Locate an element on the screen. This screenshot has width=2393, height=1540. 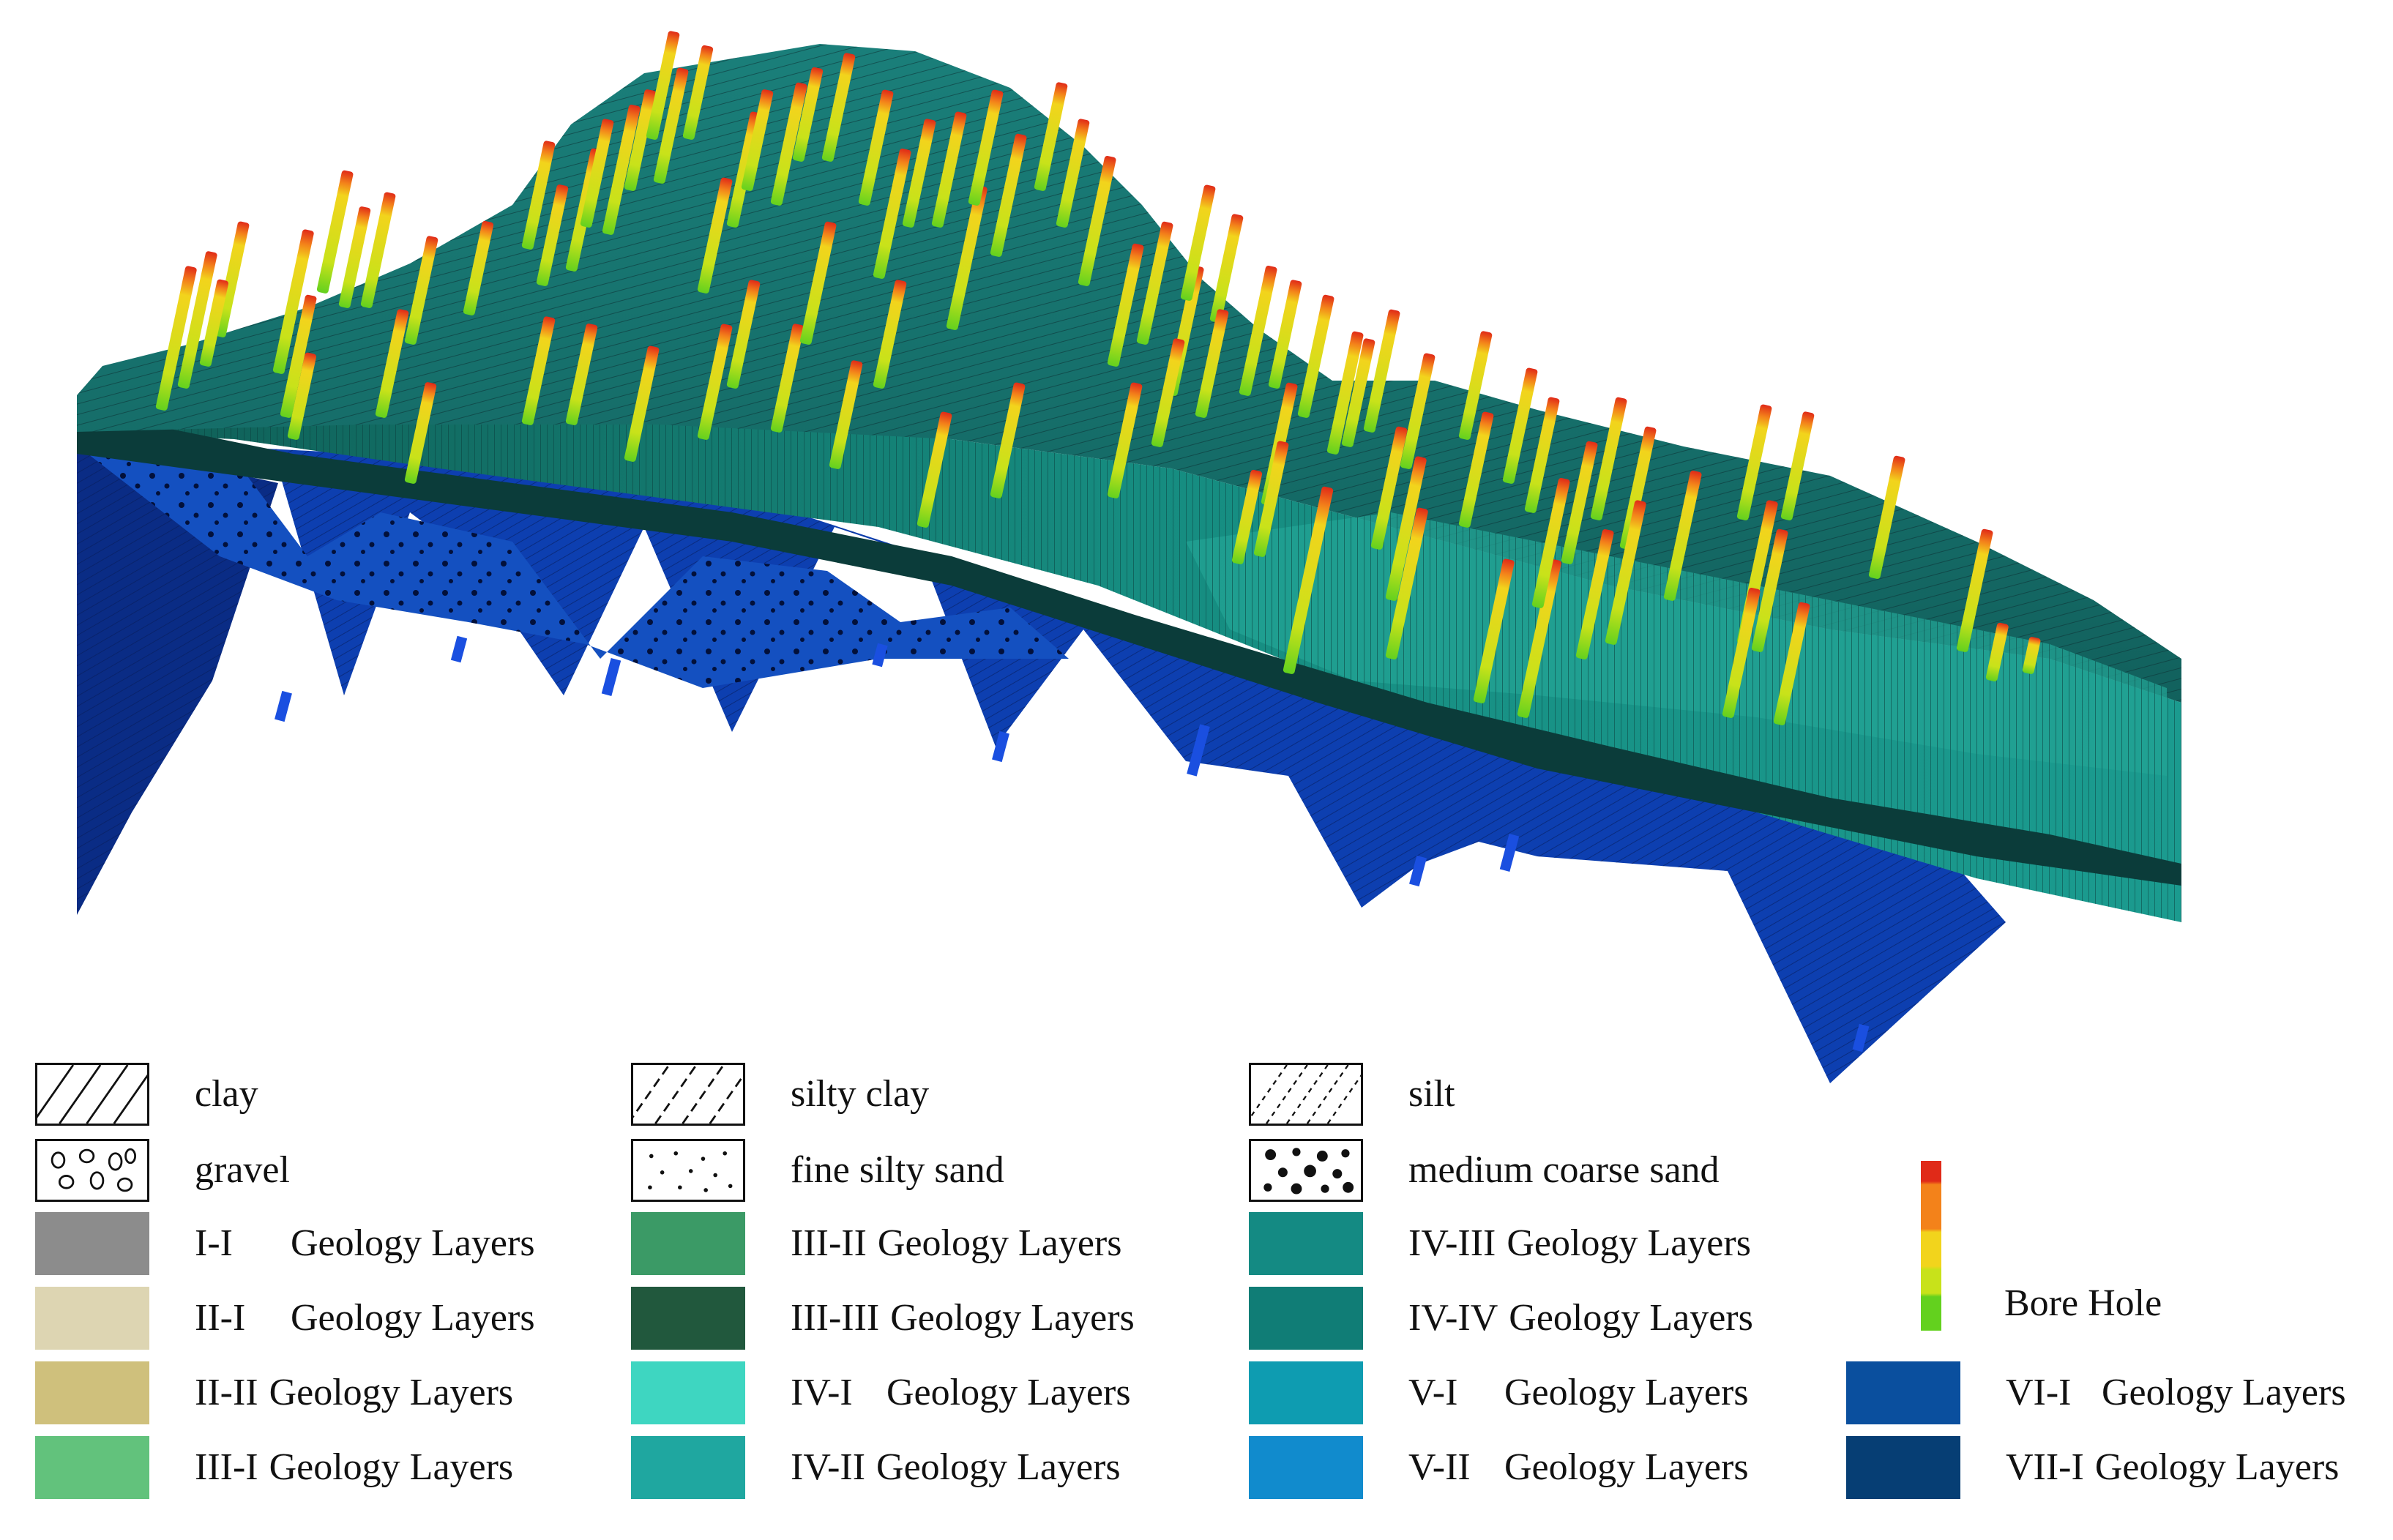
legend-label: II-II Geology Layers is located at coordinates (354, 1392).